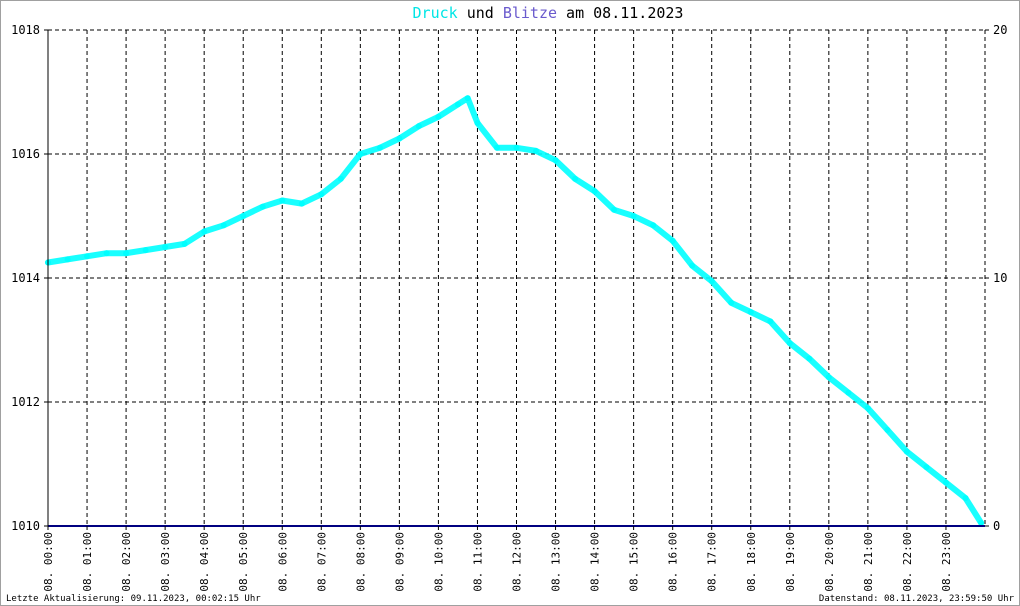 The width and height of the screenshot is (1020, 606). I want to click on x-tick-label: 08. 00:00, so click(48, 562).